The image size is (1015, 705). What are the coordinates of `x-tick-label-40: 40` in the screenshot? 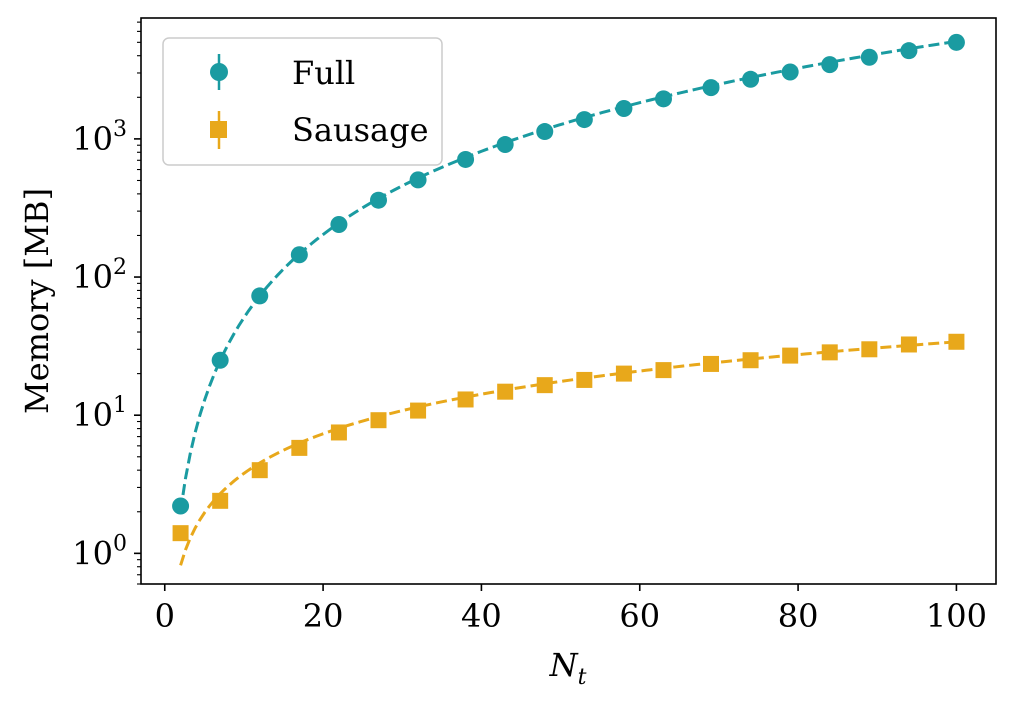 It's located at (481, 616).